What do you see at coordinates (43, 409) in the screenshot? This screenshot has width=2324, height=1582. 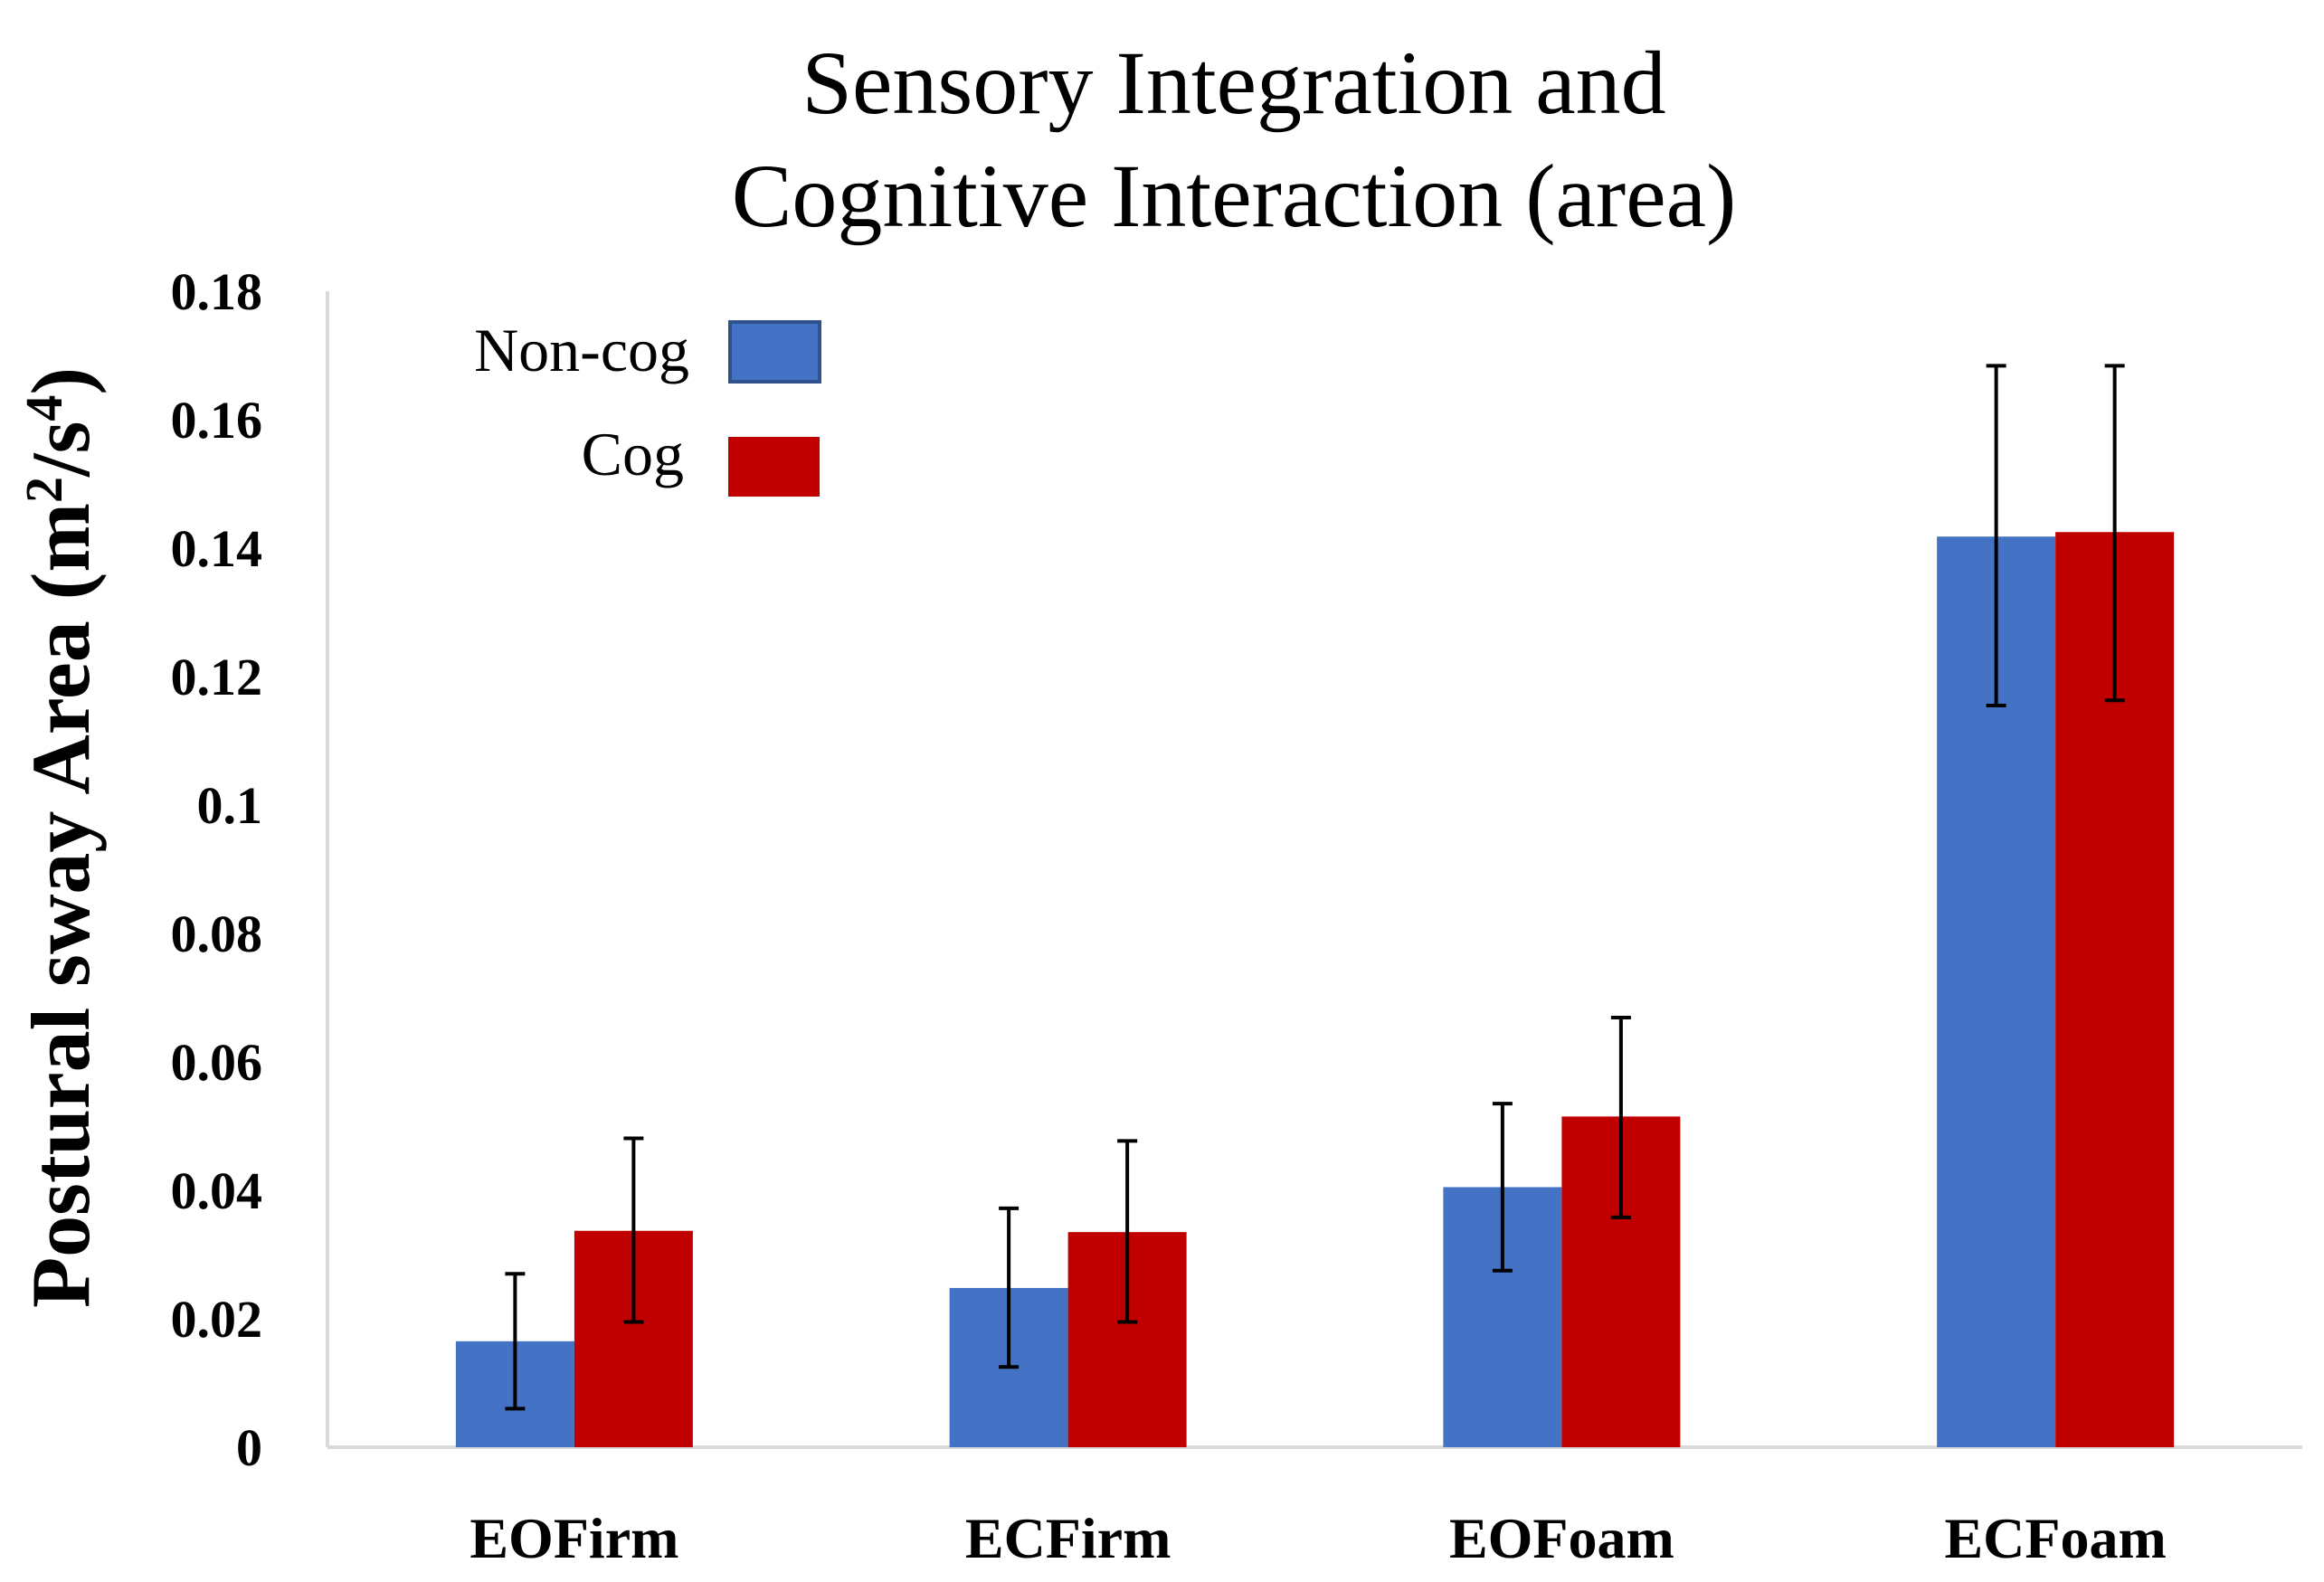 I see `y-axis-label-sup-2: 4` at bounding box center [43, 409].